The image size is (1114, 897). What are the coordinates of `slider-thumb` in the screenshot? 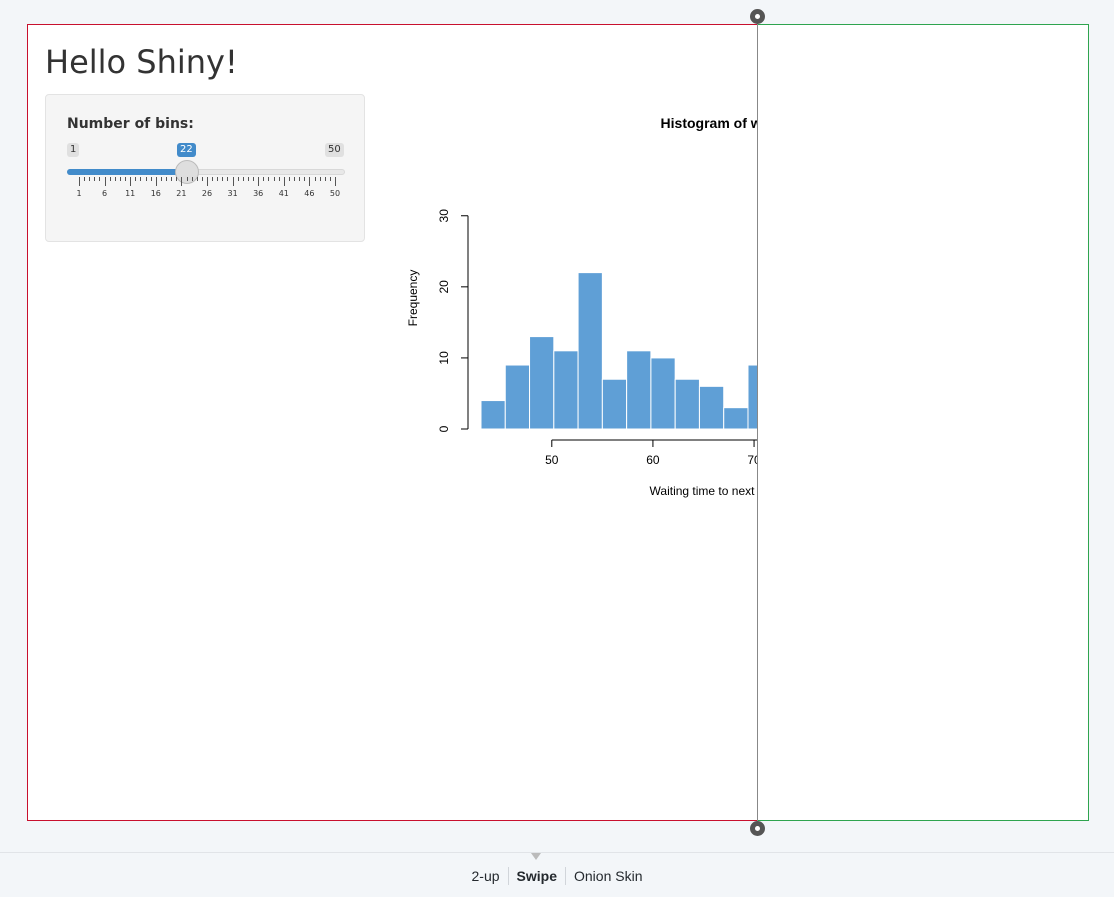 It's located at (187, 172).